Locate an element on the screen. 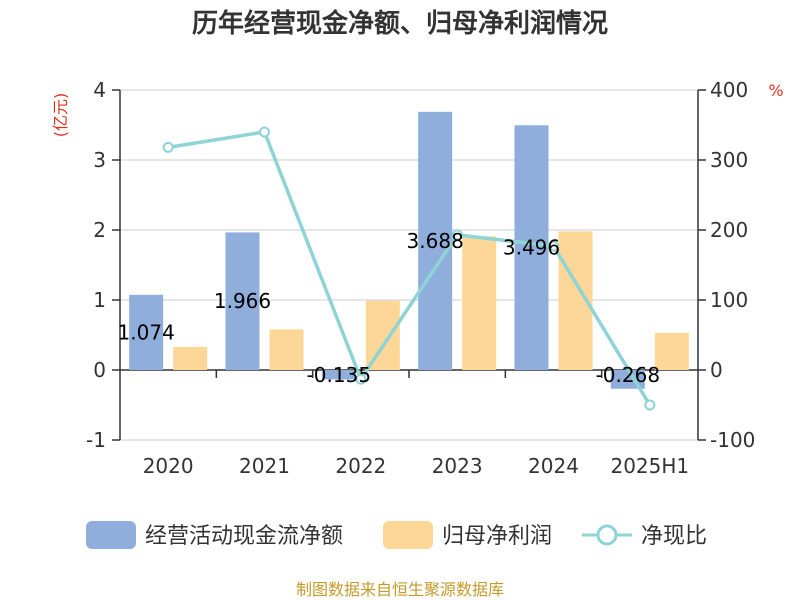 This screenshot has height=600, width=800. legend: 经营活动现金流净额 归母净利润 净现比 is located at coordinates (396, 535).